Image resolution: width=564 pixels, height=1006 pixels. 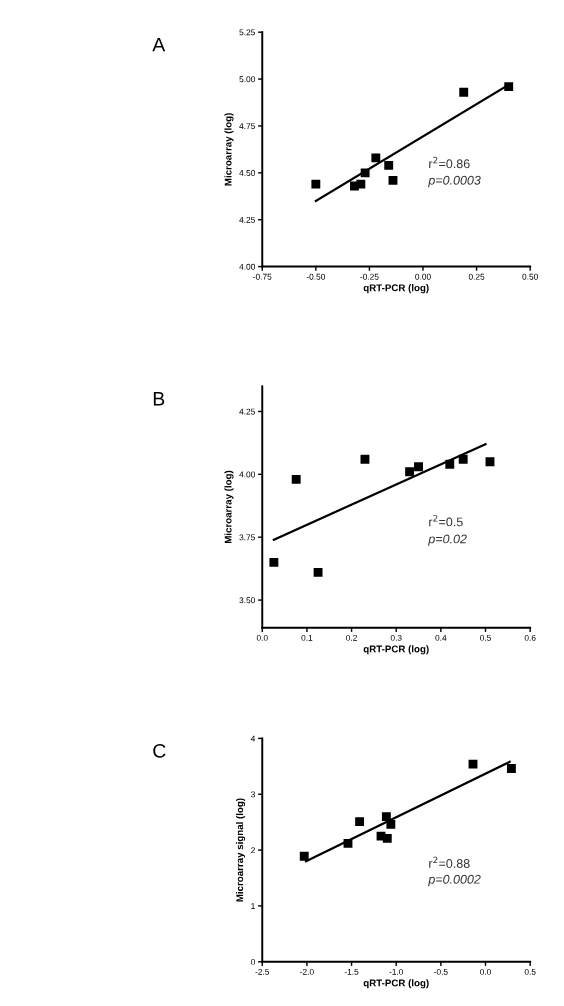 What do you see at coordinates (159, 750) in the screenshot?
I see `chart-title: C` at bounding box center [159, 750].